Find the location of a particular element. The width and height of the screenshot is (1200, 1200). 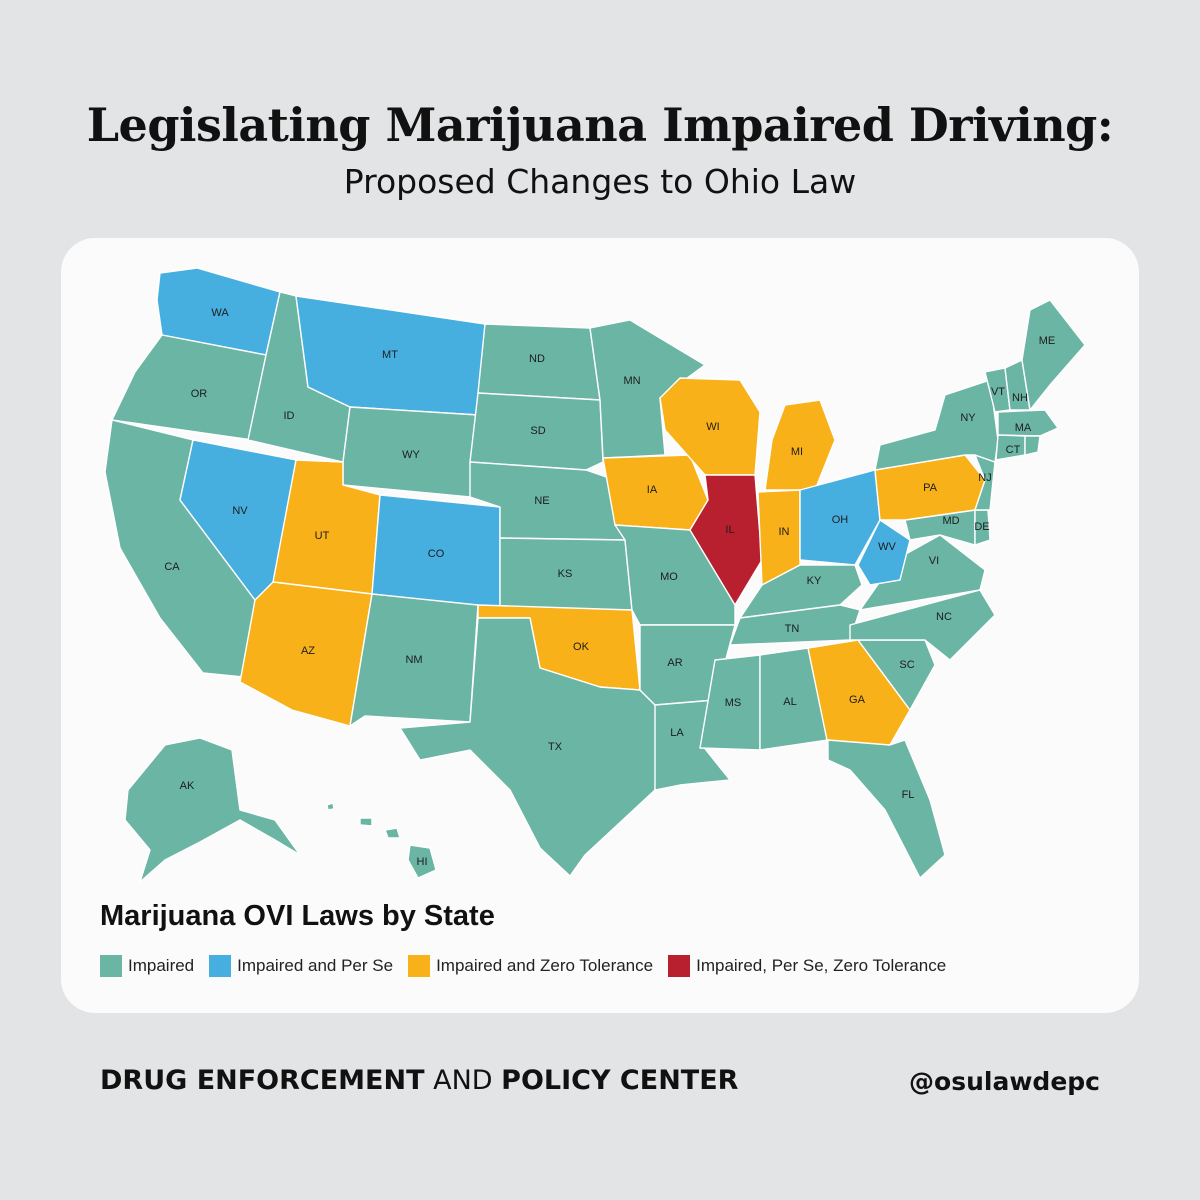

legend-label: Impaired and Per Se is located at coordinates (315, 965).